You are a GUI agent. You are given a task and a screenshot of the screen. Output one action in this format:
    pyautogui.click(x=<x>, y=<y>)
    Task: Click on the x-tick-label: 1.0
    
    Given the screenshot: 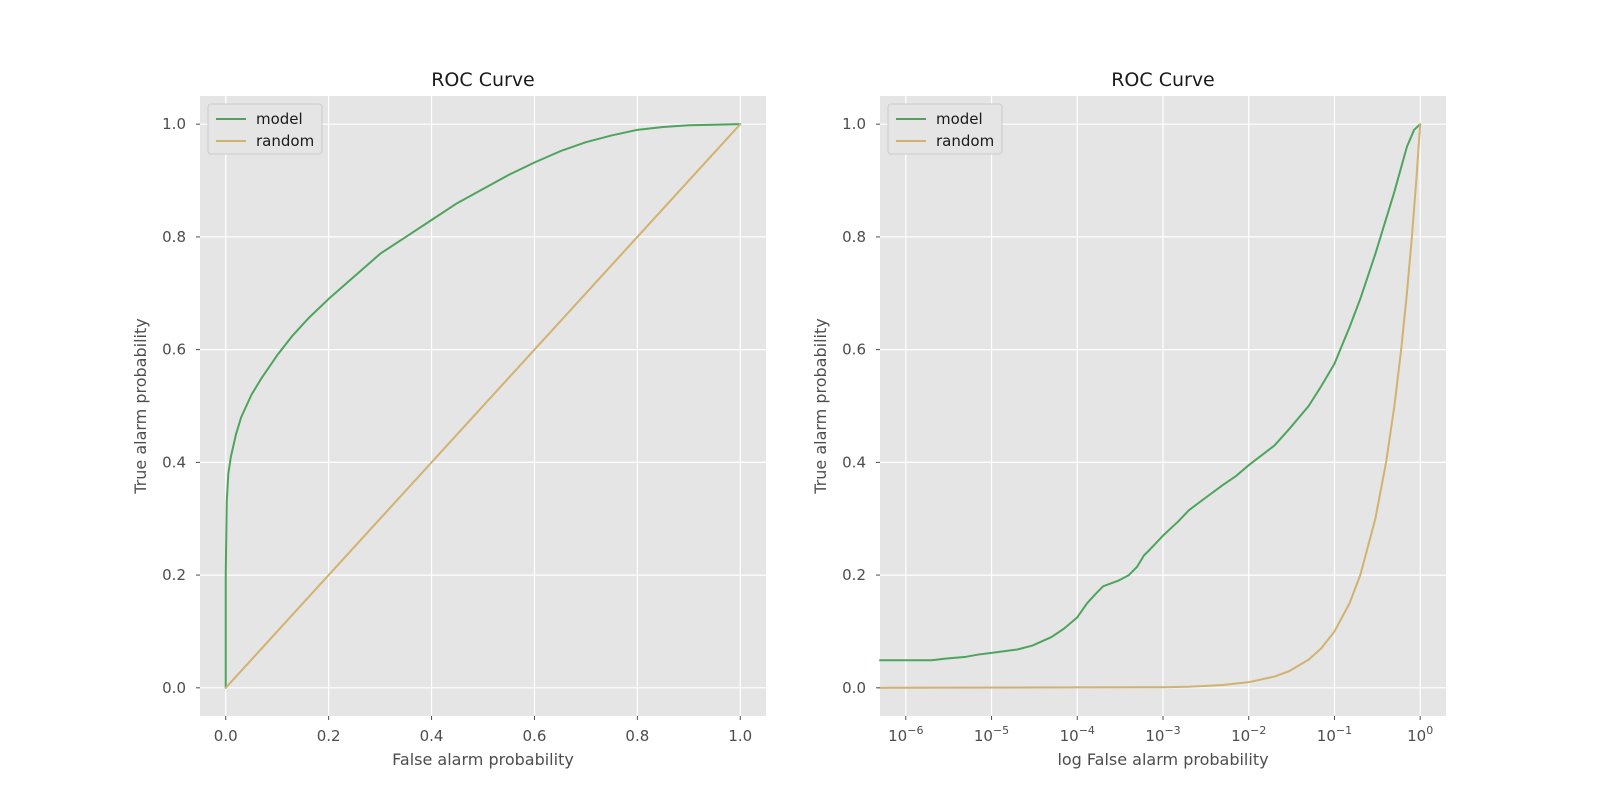 What is the action you would take?
    pyautogui.click(x=740, y=736)
    